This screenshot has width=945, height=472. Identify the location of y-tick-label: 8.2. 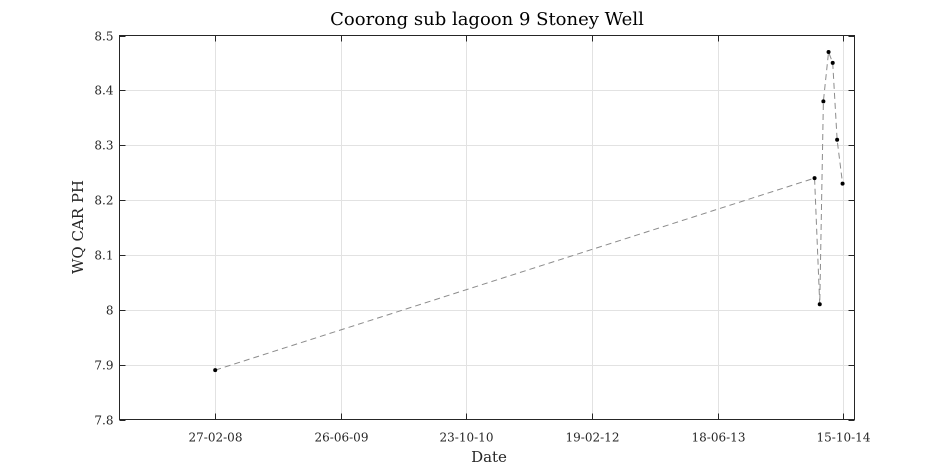
(103, 201).